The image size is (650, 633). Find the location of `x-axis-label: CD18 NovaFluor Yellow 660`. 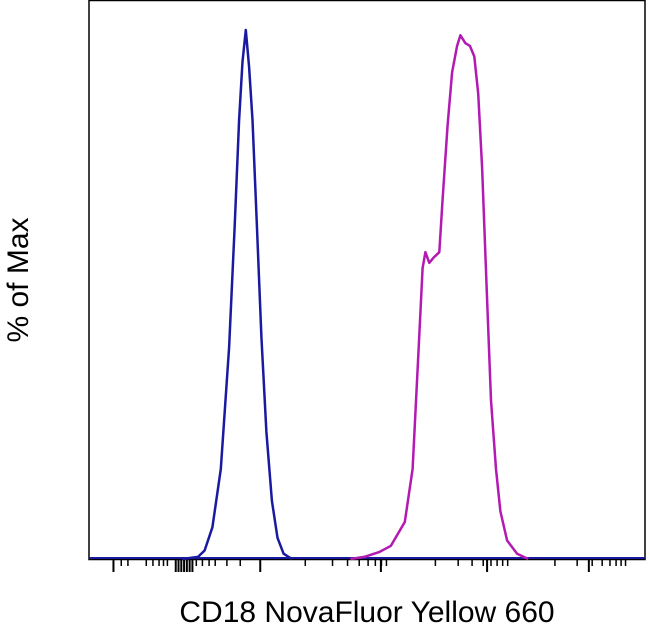

x-axis-label: CD18 NovaFluor Yellow 660 is located at coordinates (366, 612).